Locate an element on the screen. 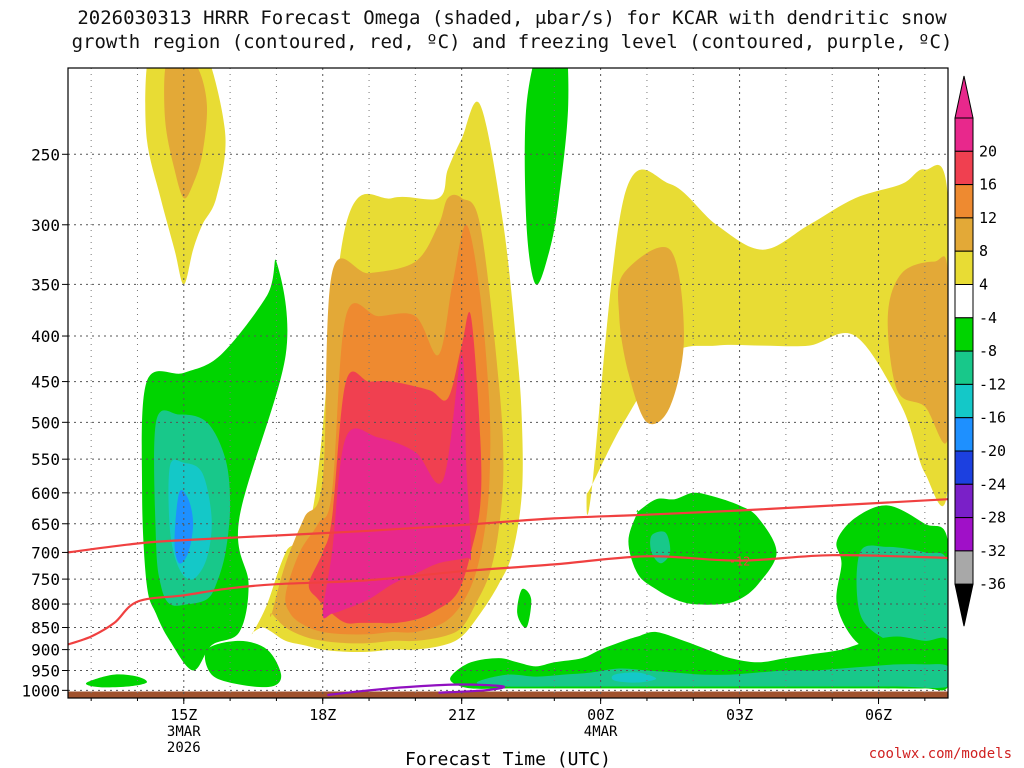 This screenshot has width=1024, height=768. omega-region--8-23 is located at coordinates (116, 681).